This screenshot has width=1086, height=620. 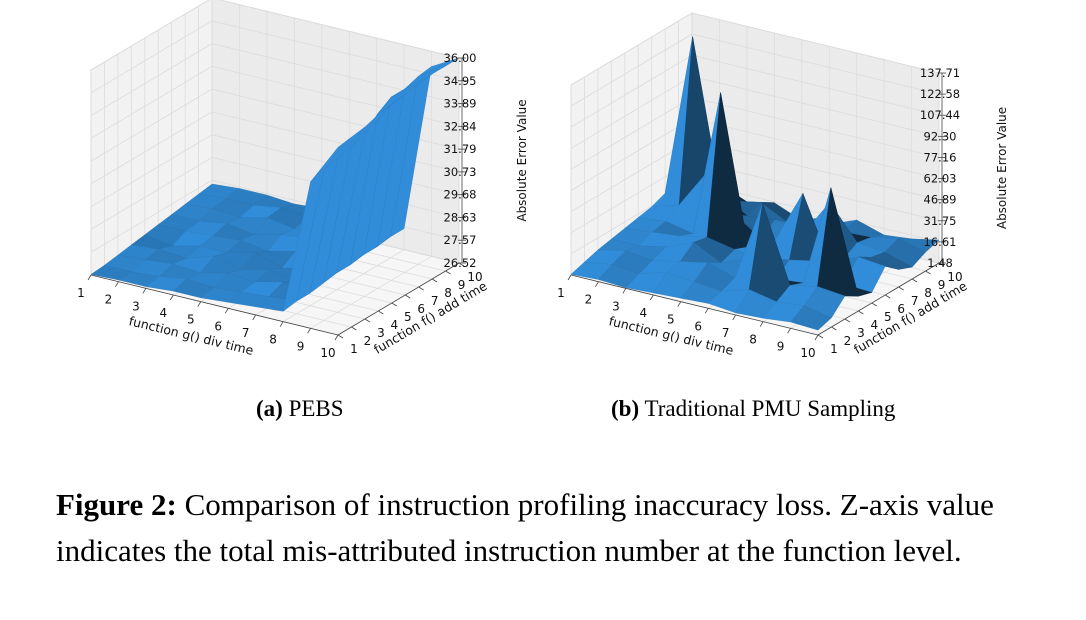 What do you see at coordinates (928, 293) in the screenshot?
I see `y-tick-label: 8` at bounding box center [928, 293].